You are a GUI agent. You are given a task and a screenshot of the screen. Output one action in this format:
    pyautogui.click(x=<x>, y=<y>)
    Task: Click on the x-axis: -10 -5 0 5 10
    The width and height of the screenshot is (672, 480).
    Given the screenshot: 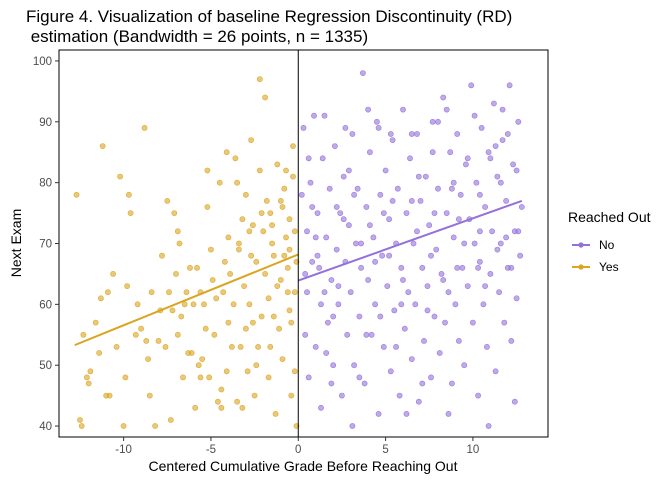 What is the action you would take?
    pyautogui.click(x=297, y=446)
    